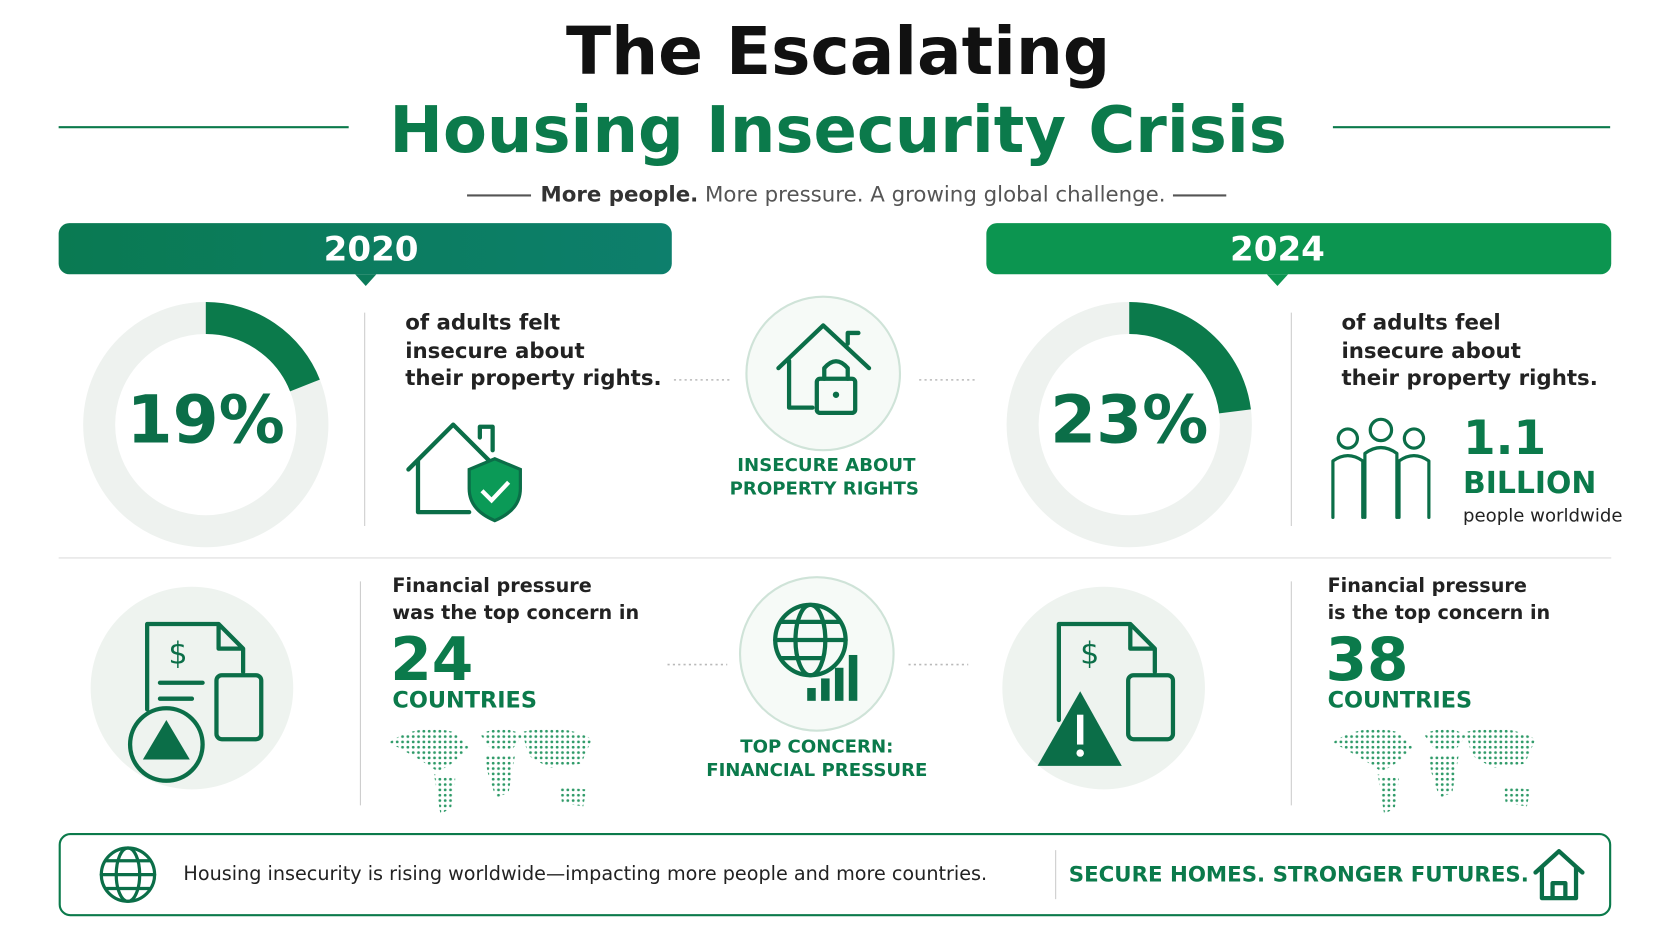  Describe the element at coordinates (206, 420) in the screenshot. I see `donut-label: 19%` at that location.